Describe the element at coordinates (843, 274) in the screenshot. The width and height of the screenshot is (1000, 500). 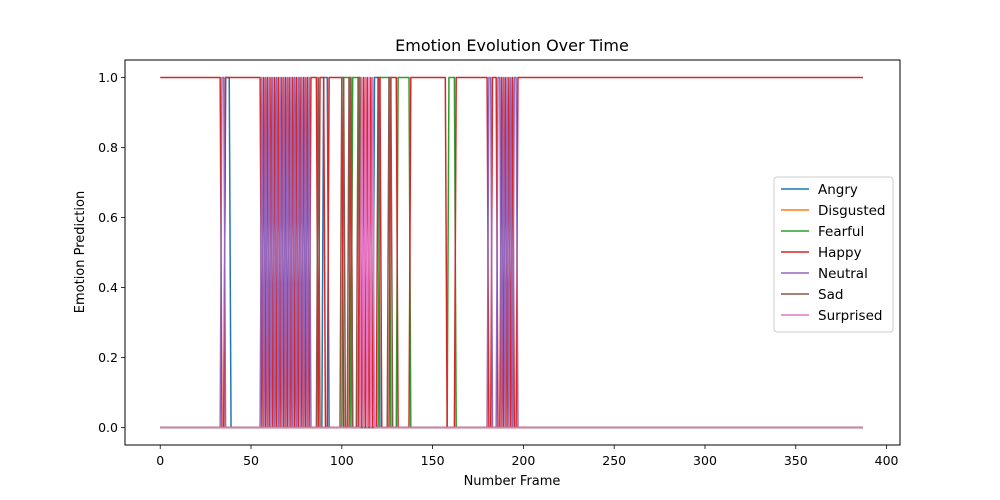
I see `legend-label-neutral: Neutral` at that location.